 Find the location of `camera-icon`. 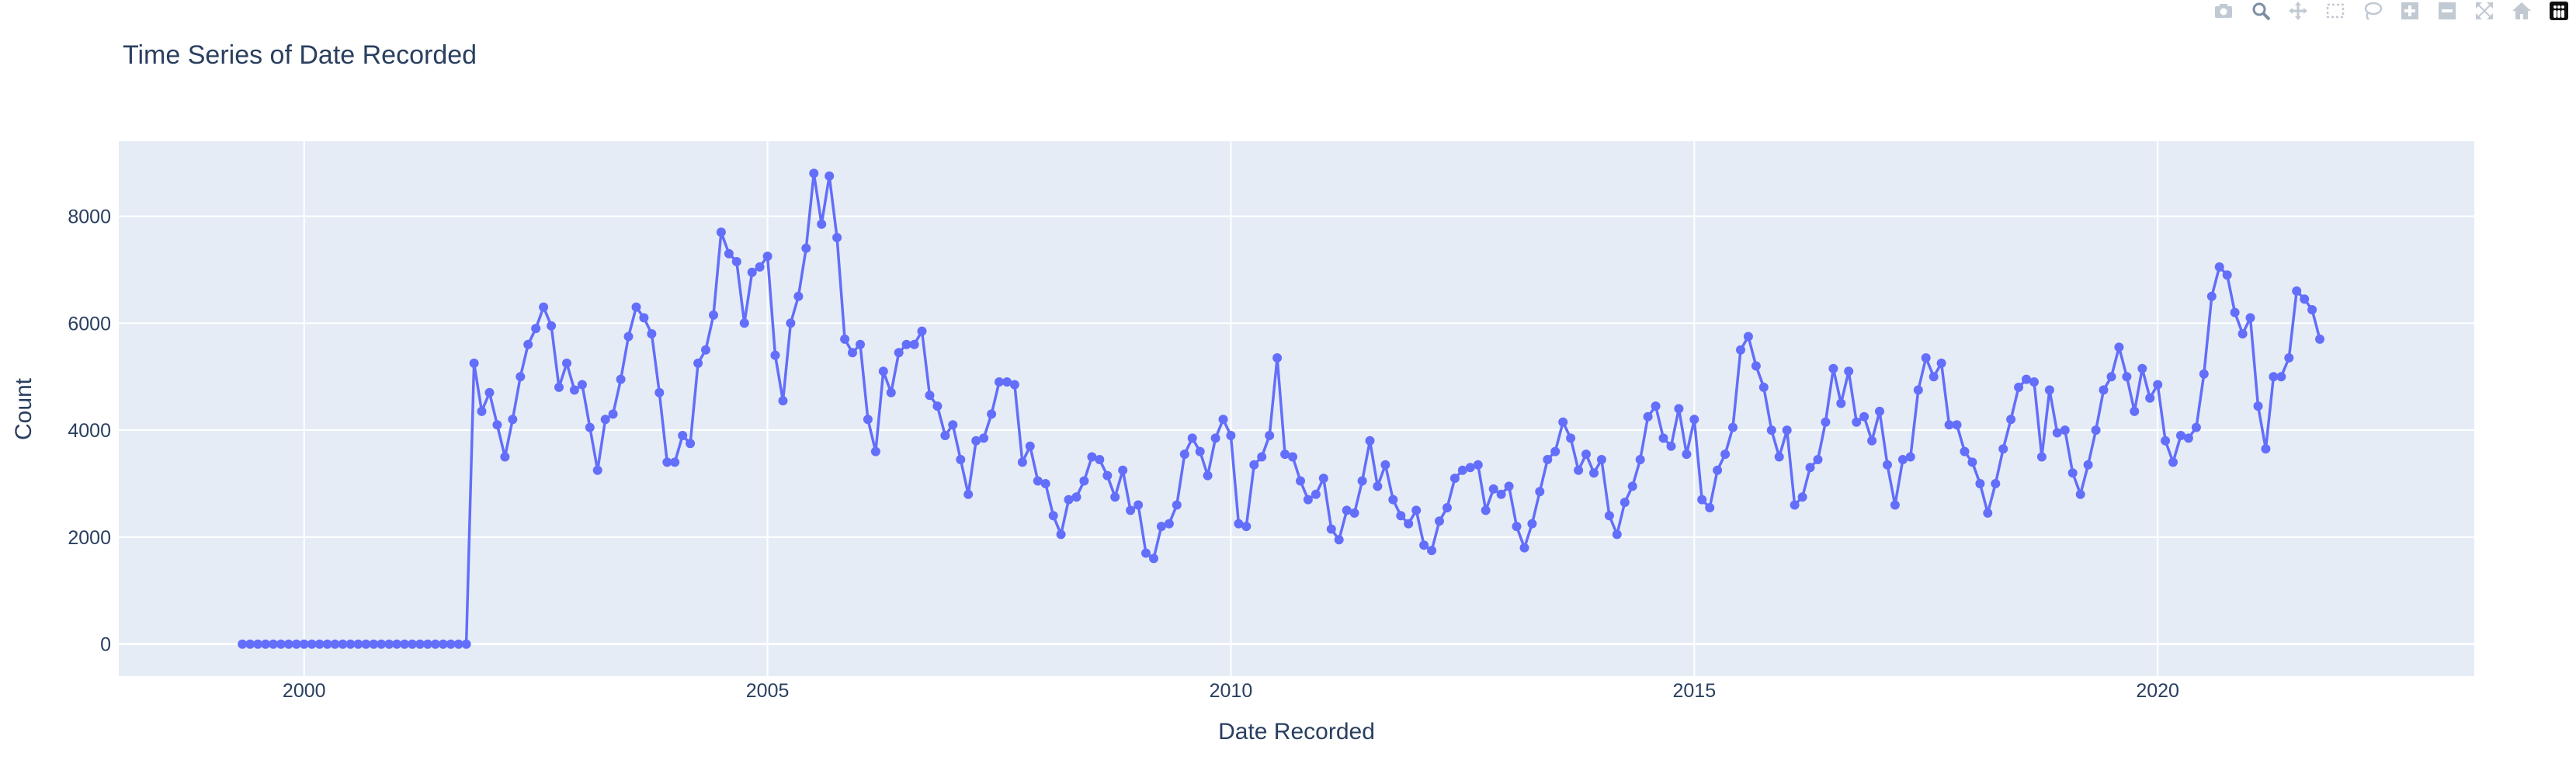

camera-icon is located at coordinates (2223, 11).